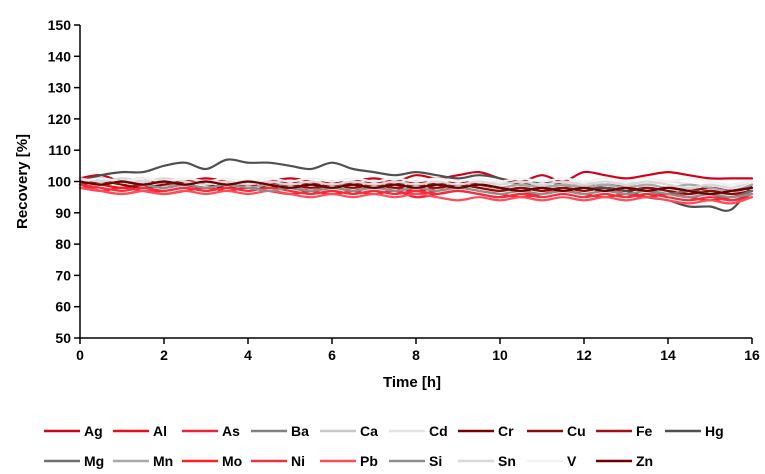 The width and height of the screenshot is (765, 474). Describe the element at coordinates (63, 338) in the screenshot. I see `y-tick-label: 50` at that location.